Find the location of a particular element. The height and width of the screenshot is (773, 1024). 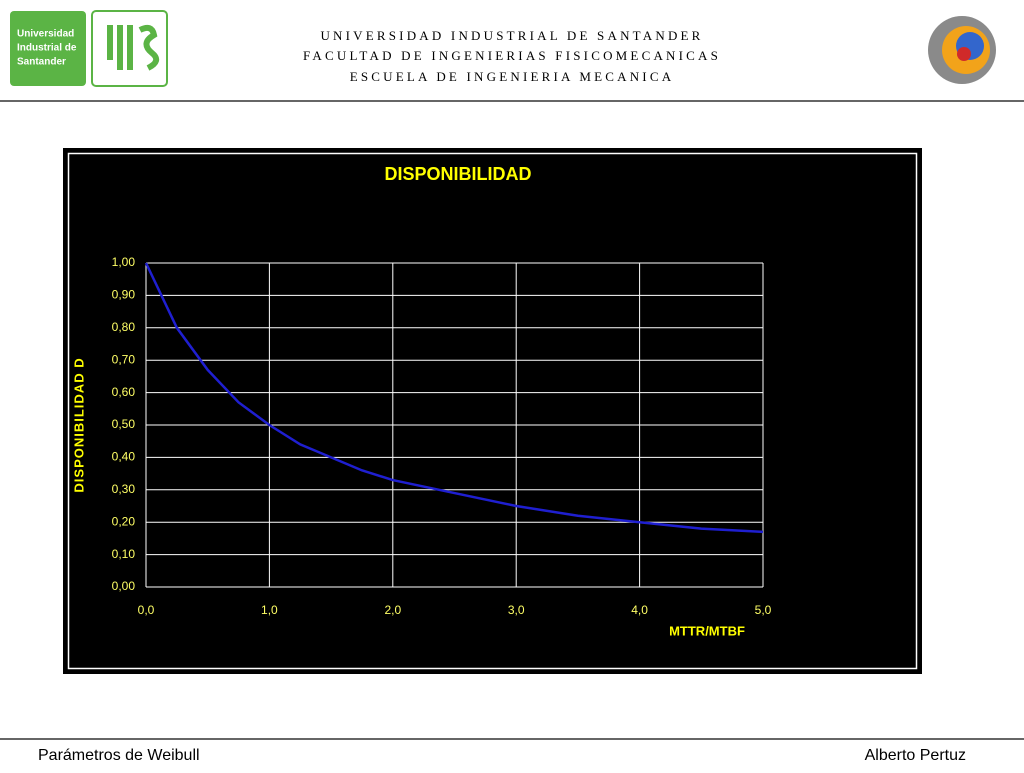

y-tick-label: 0,20 is located at coordinates (124, 521).